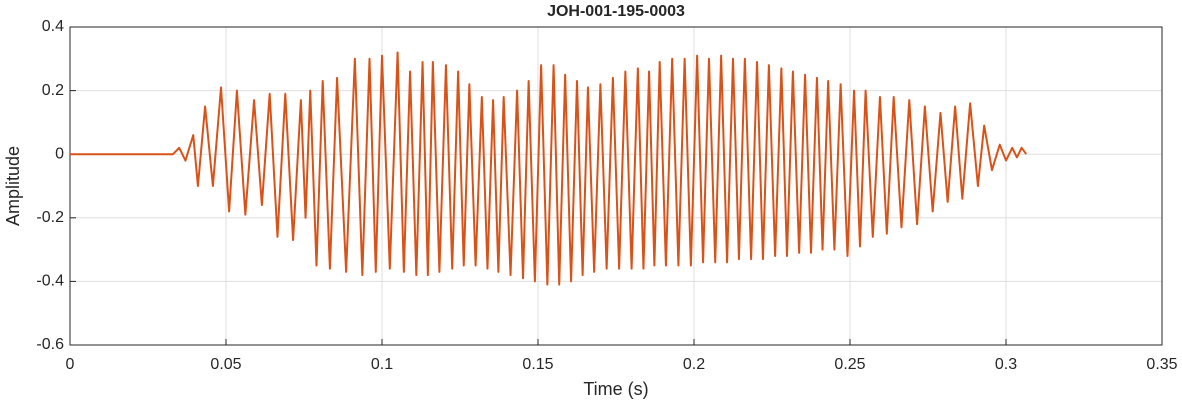  I want to click on chart-title: JOH-001-195-0003, so click(616, 11).